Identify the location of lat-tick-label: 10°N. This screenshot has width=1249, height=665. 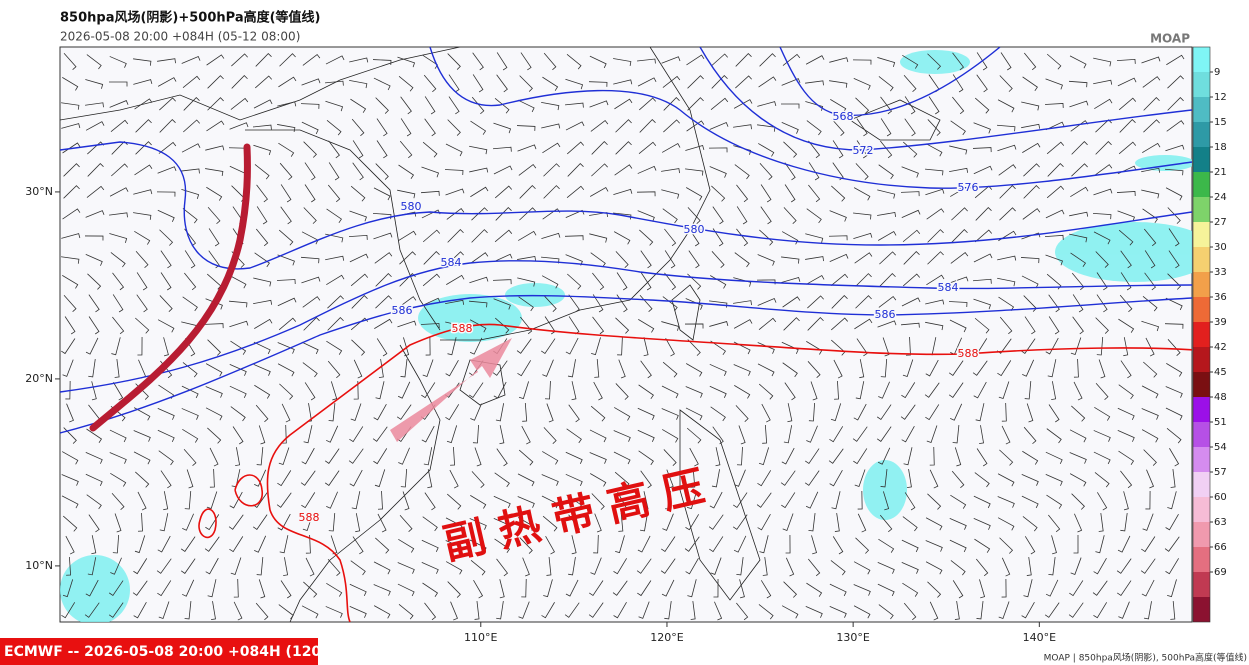
(39, 565).